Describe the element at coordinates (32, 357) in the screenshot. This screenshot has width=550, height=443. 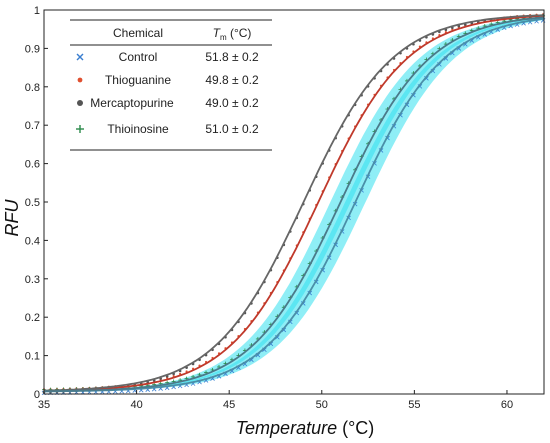
I see `y-tick-label: 0.1` at that location.